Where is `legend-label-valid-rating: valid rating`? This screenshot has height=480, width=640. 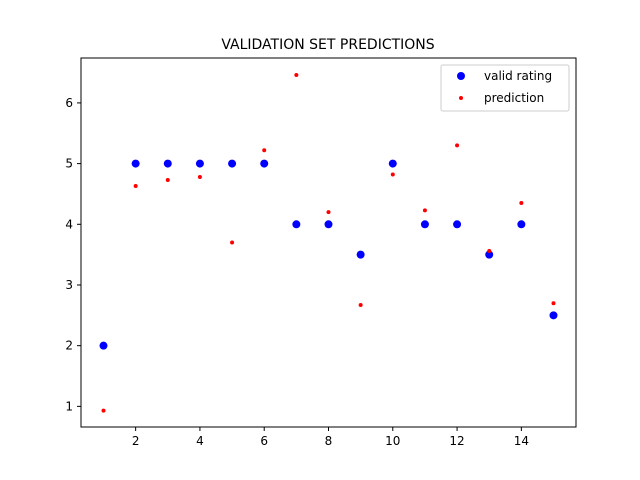 legend-label-valid-rating: valid rating is located at coordinates (518, 76).